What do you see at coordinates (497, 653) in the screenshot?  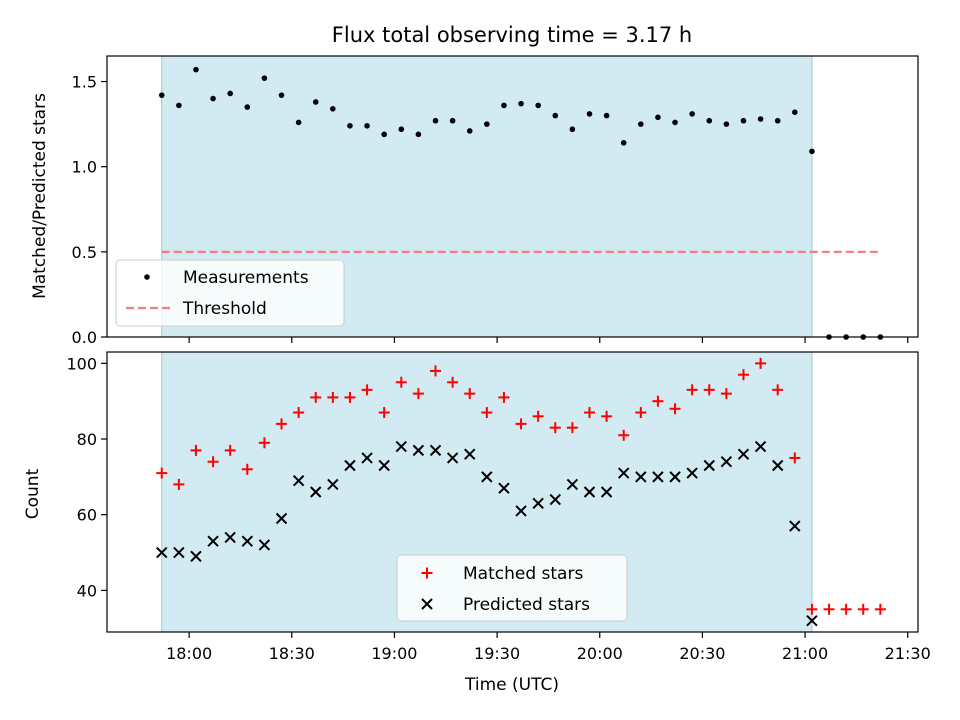 I see `x-tick-label: 19:30` at bounding box center [497, 653].